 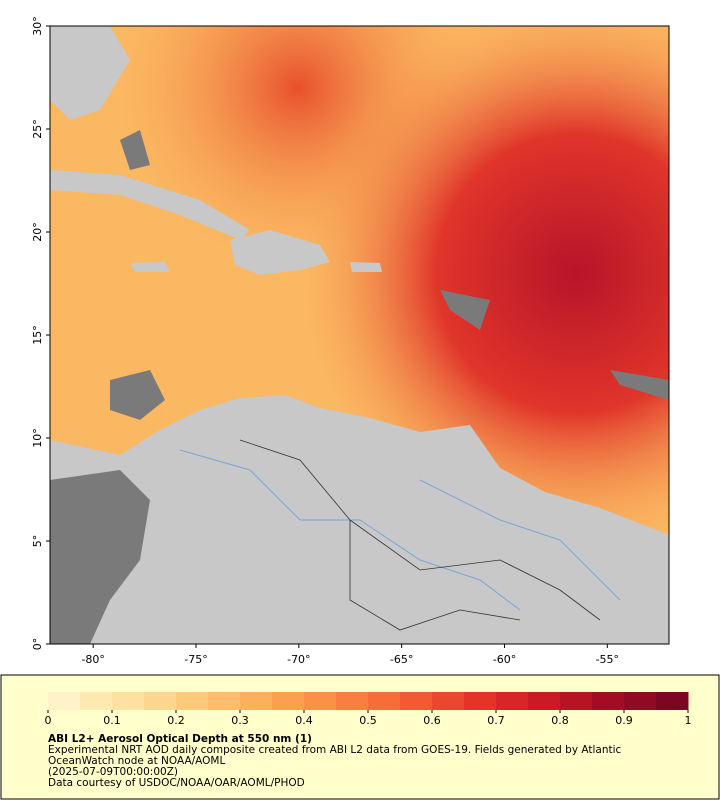 I want to click on y-tick-label: 10°, so click(x=37, y=438).